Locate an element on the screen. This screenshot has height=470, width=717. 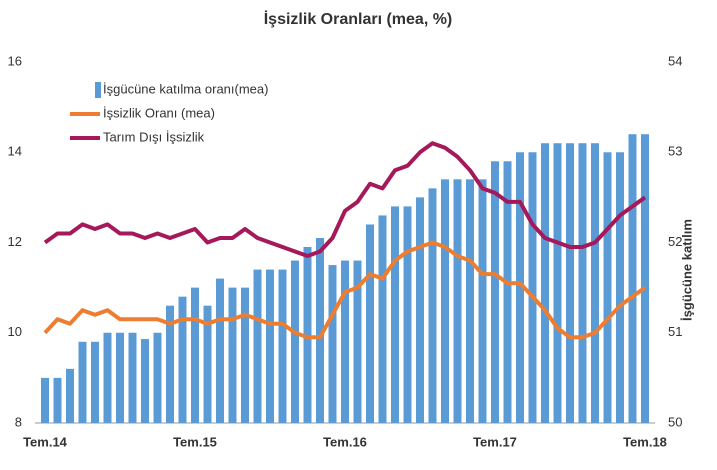
x-tick-label: Tem.18 is located at coordinates (645, 441).